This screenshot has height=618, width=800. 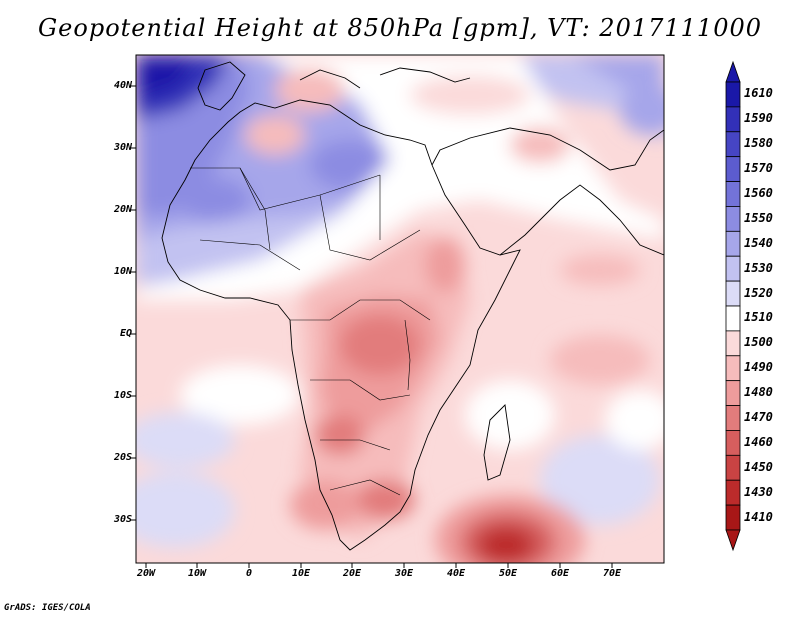 I want to click on colorbar-level-label: 1480, so click(x=758, y=392).